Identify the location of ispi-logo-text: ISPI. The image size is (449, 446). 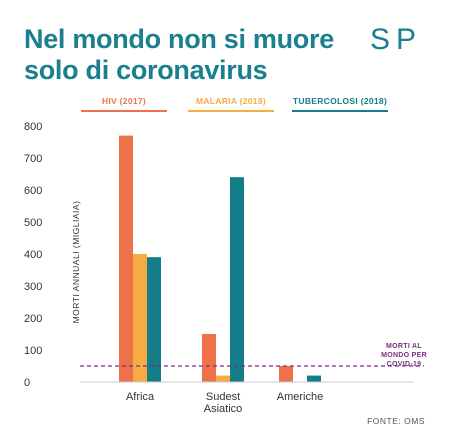
(396, 37).